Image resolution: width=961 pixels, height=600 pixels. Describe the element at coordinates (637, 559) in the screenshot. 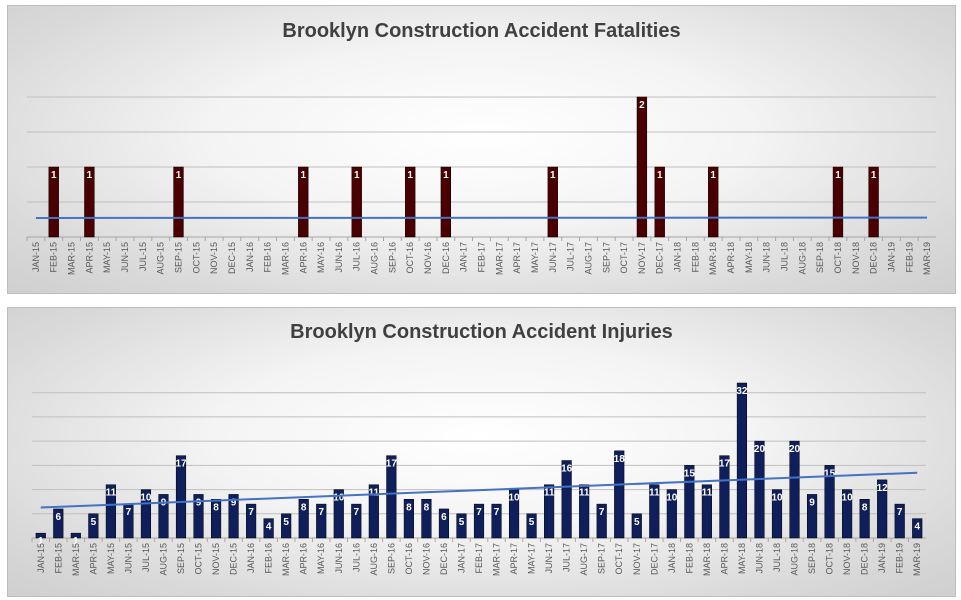

I see `injuries-tick-label: NOV-17` at that location.